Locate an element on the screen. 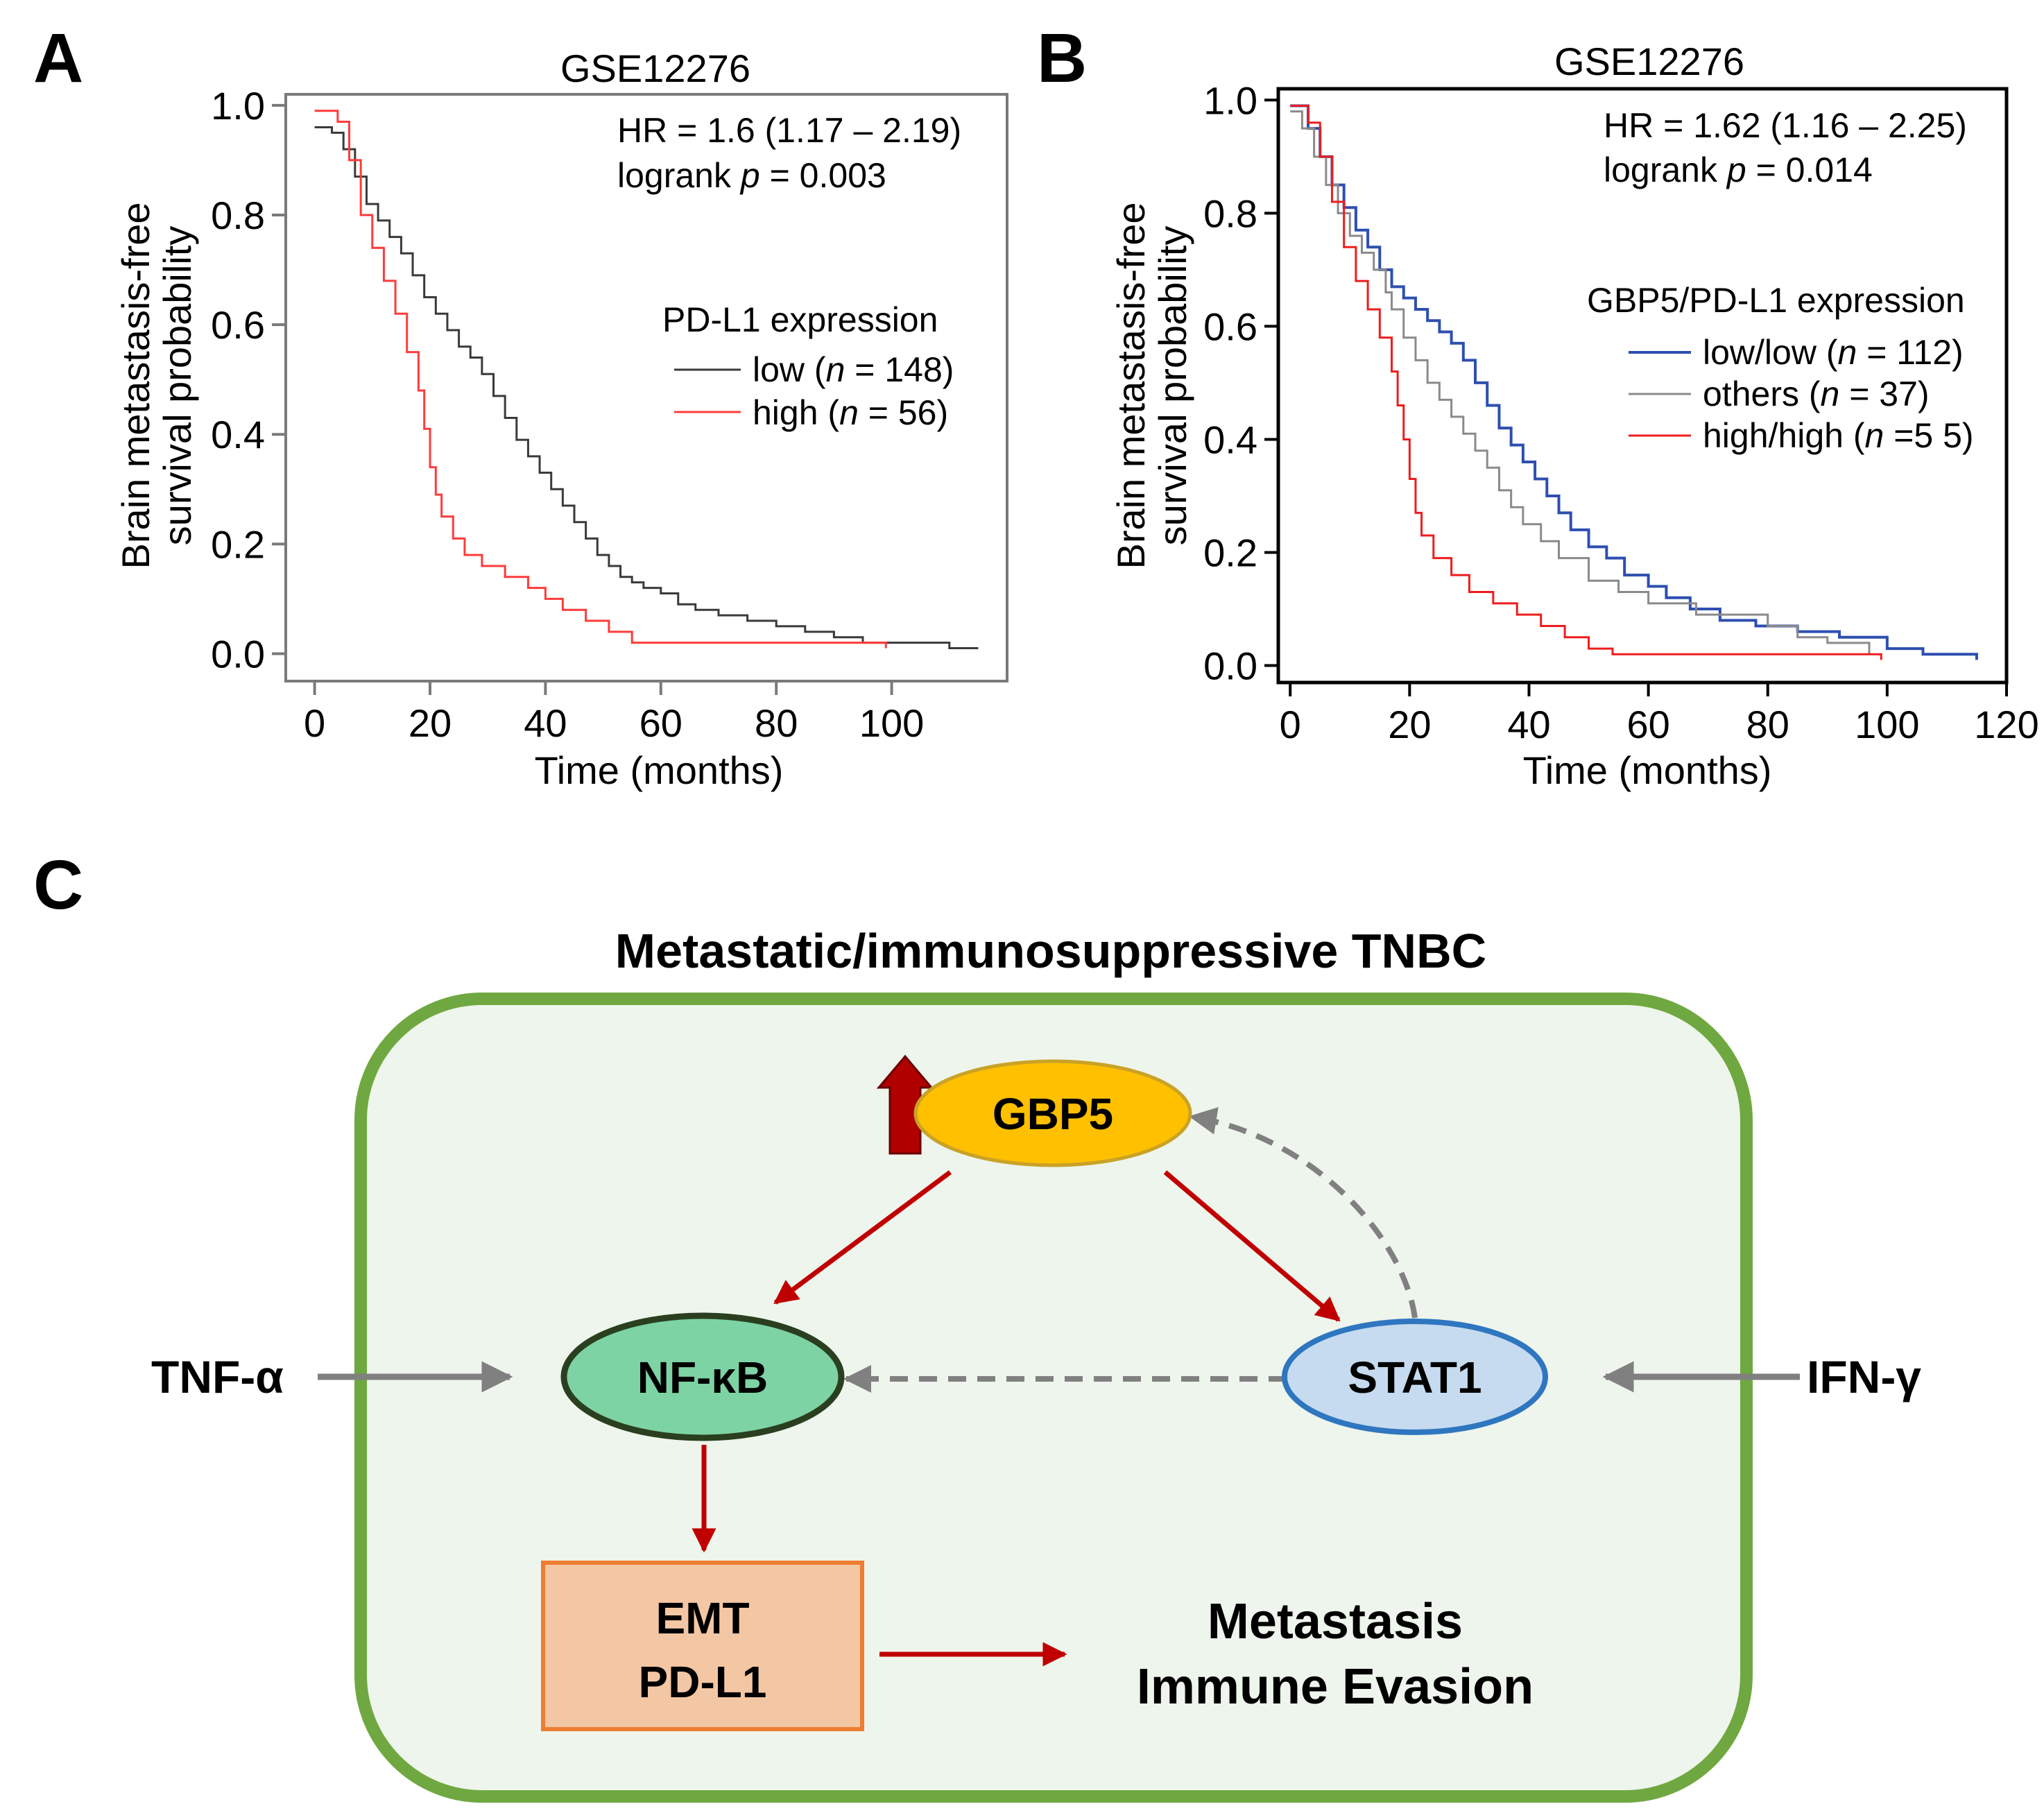  chart-b-logrank-value: = 0.014 is located at coordinates (1809, 170).